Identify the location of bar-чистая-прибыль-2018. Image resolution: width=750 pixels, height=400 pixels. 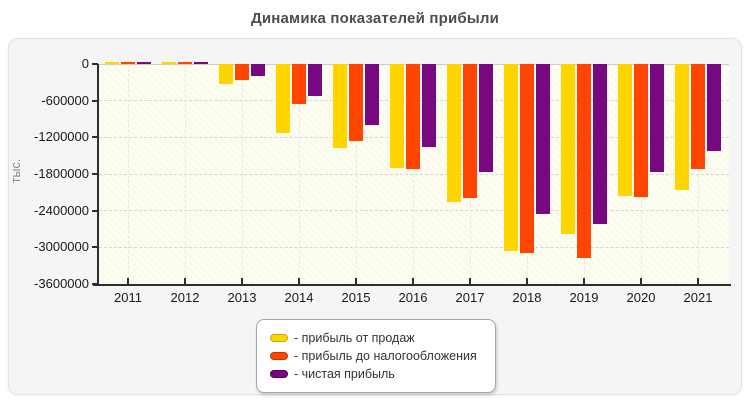
(543, 139).